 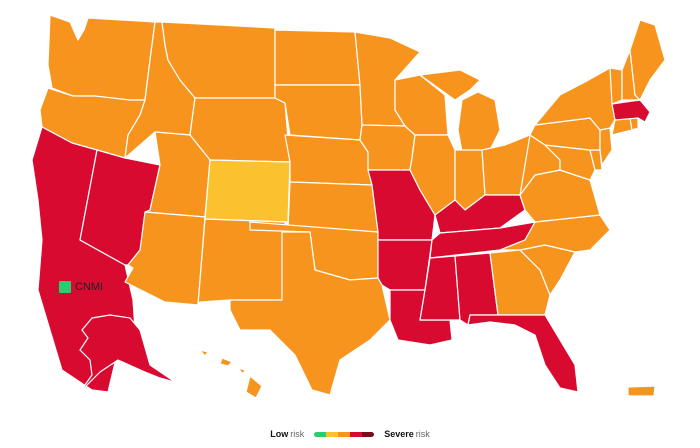 What do you see at coordinates (317, 57) in the screenshot?
I see `state-nd` at bounding box center [317, 57].